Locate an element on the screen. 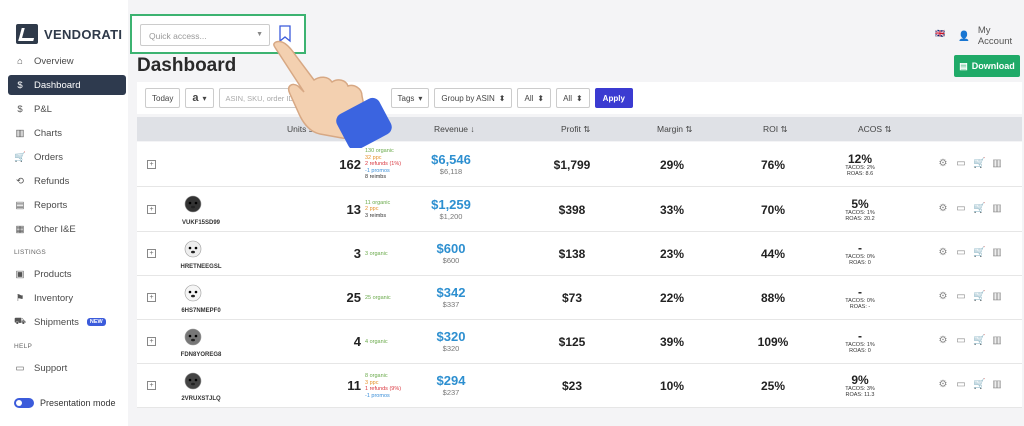  sidebar-item-other-i-e: ▦ Other I&E is located at coordinates (67, 229).